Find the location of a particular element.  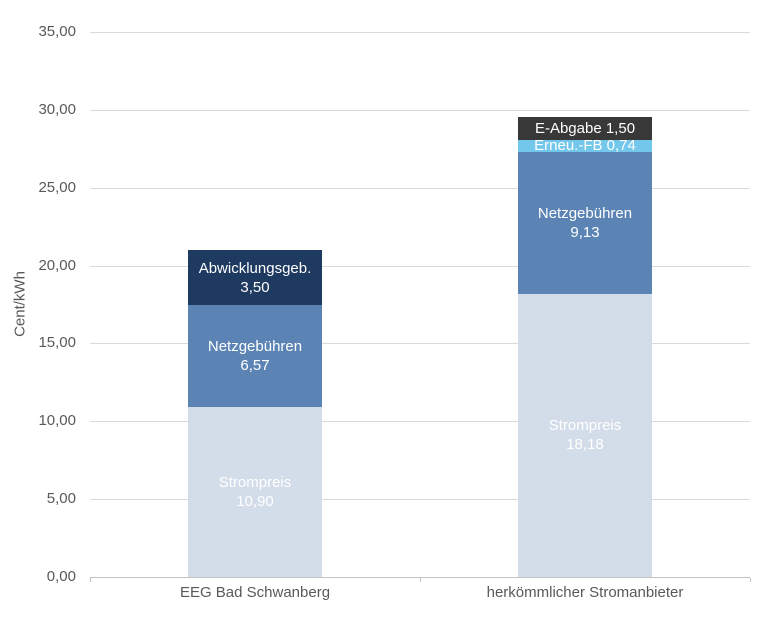

bar-segment-erneu-fb: Erneu.-FB 0,74 is located at coordinates (585, 145).